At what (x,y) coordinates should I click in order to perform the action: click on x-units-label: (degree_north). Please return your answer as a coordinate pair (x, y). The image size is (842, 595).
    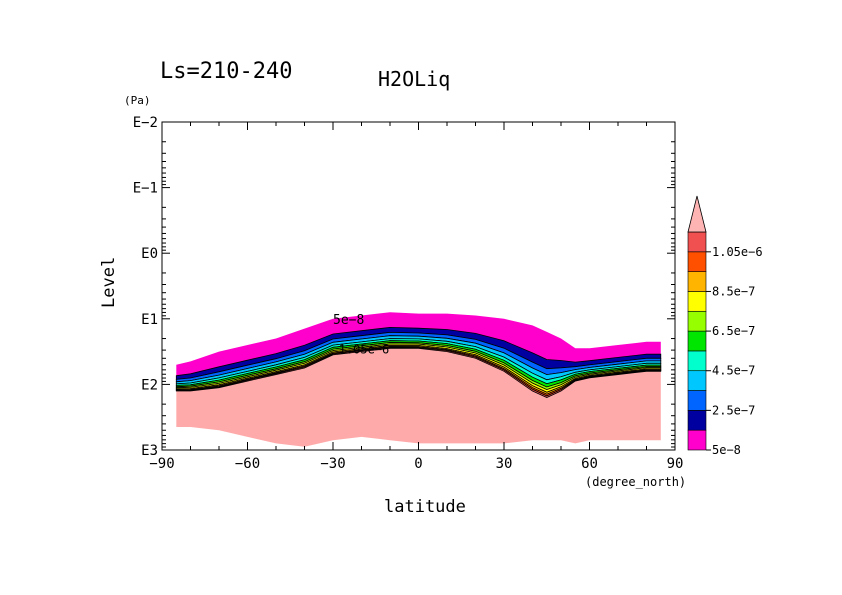
    Looking at the image, I should click on (635, 482).